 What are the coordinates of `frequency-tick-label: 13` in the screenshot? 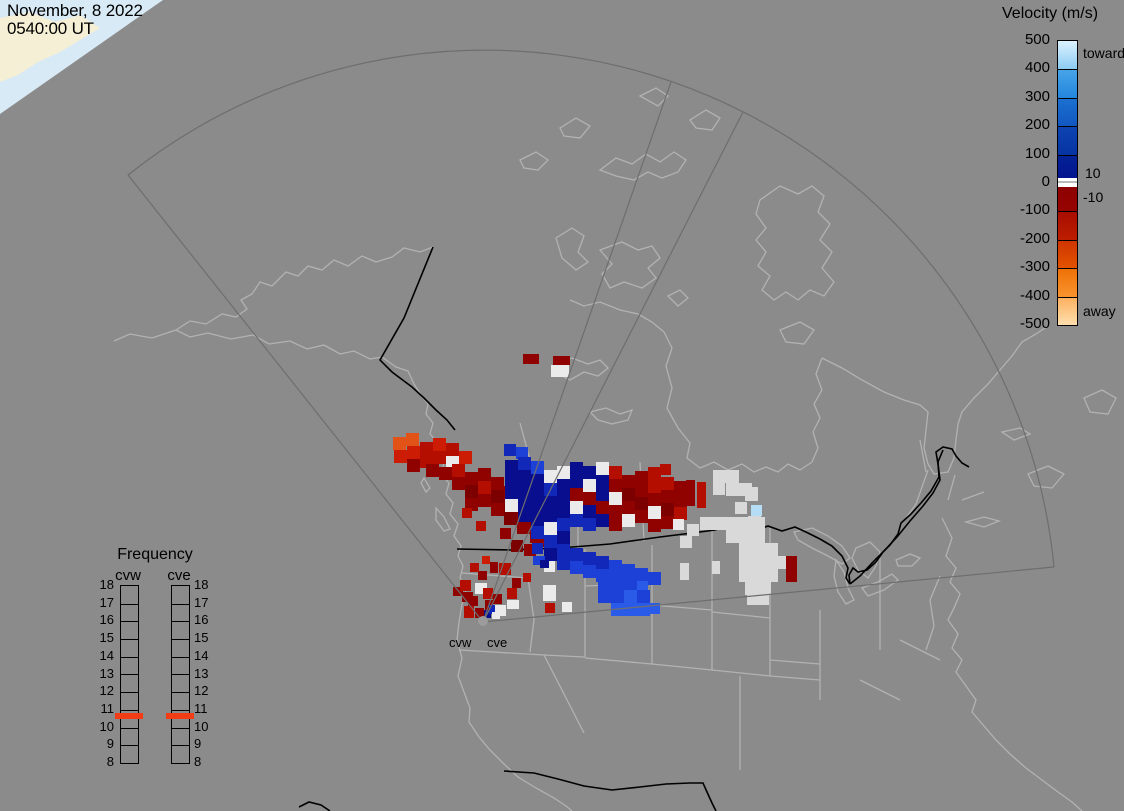 It's located at (106, 673).